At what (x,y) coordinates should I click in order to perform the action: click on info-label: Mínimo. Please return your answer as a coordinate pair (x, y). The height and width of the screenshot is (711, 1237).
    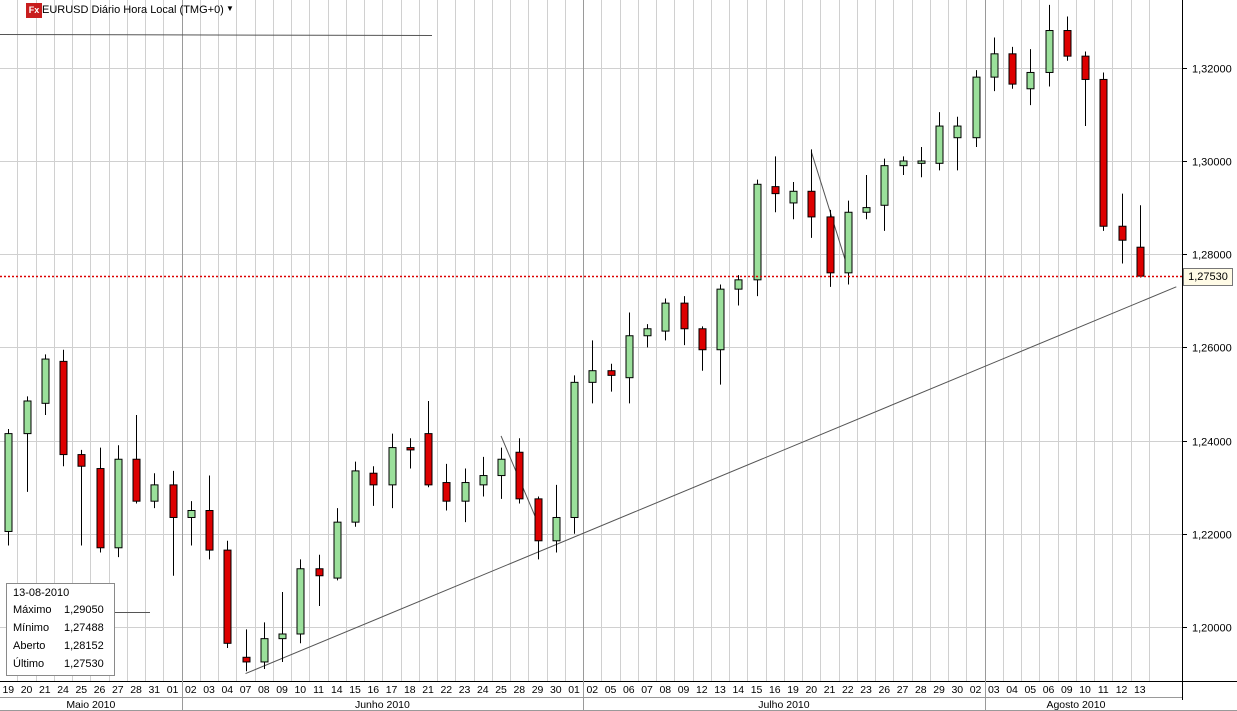
    Looking at the image, I should click on (31, 628).